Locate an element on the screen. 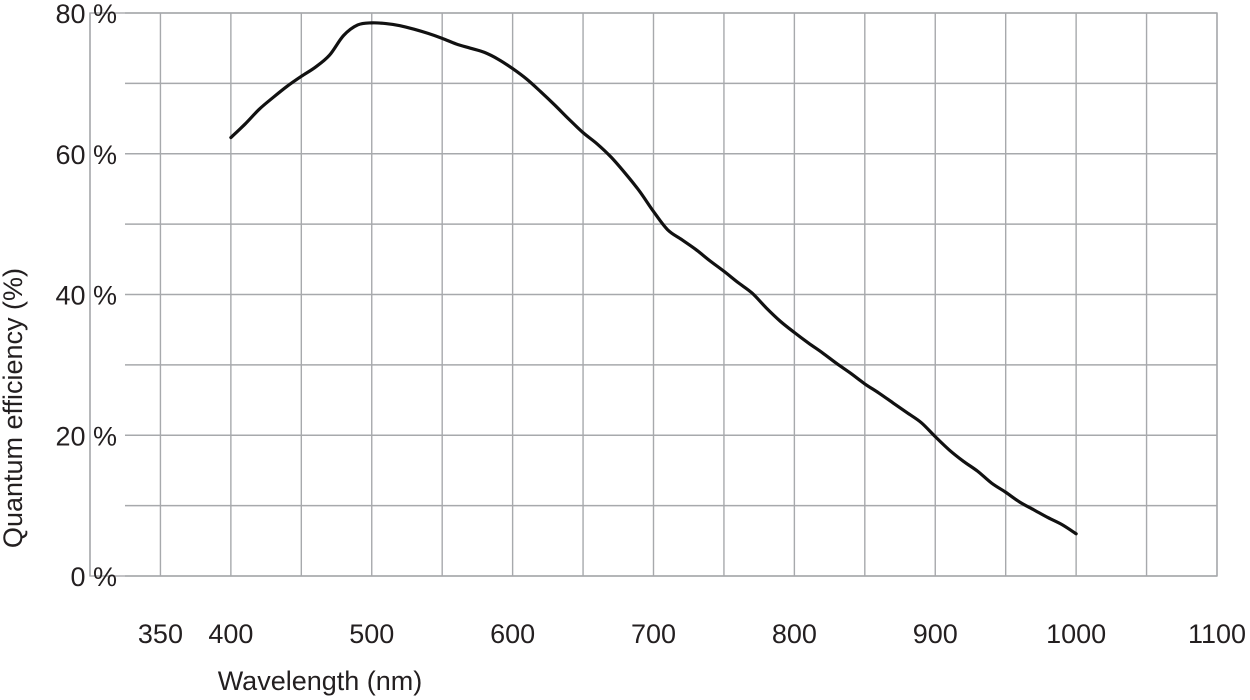 Image resolution: width=1250 pixels, height=700 pixels. y-tick-label: 0 % is located at coordinates (93, 577).